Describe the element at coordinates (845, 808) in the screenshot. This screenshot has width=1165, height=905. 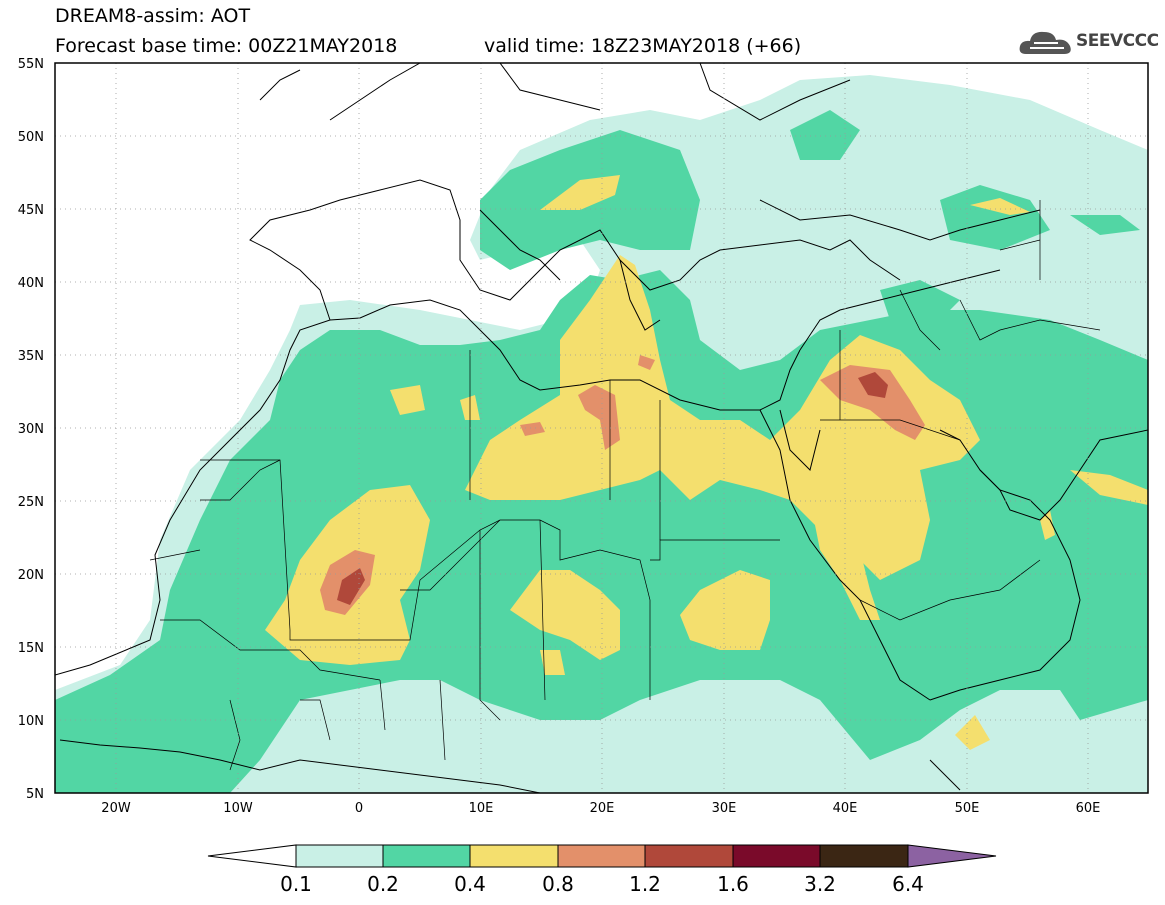
I see `lon-label: 40E` at that location.